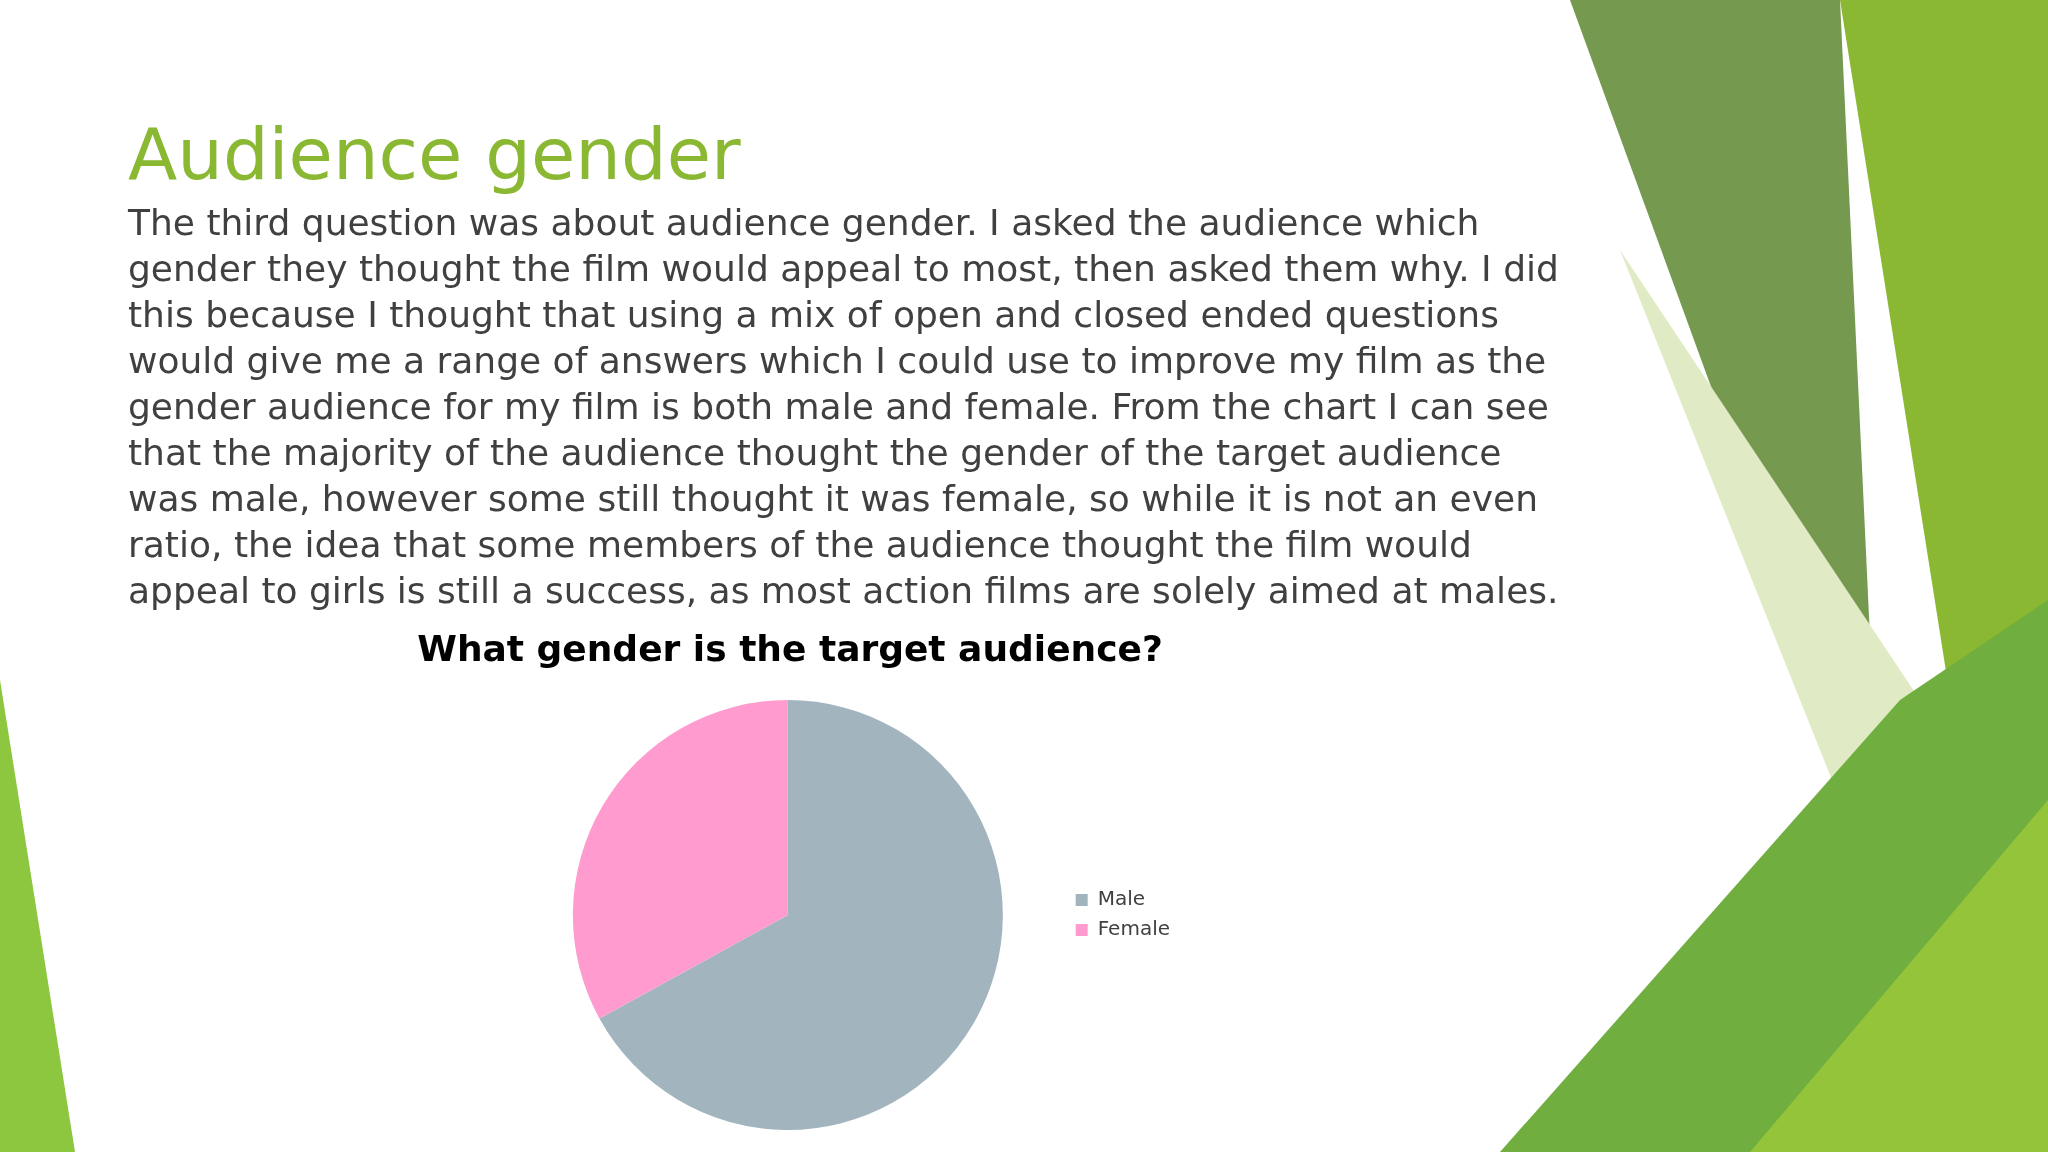 The width and height of the screenshot is (2048, 1152). I want to click on legend-label: Female, so click(1134, 928).